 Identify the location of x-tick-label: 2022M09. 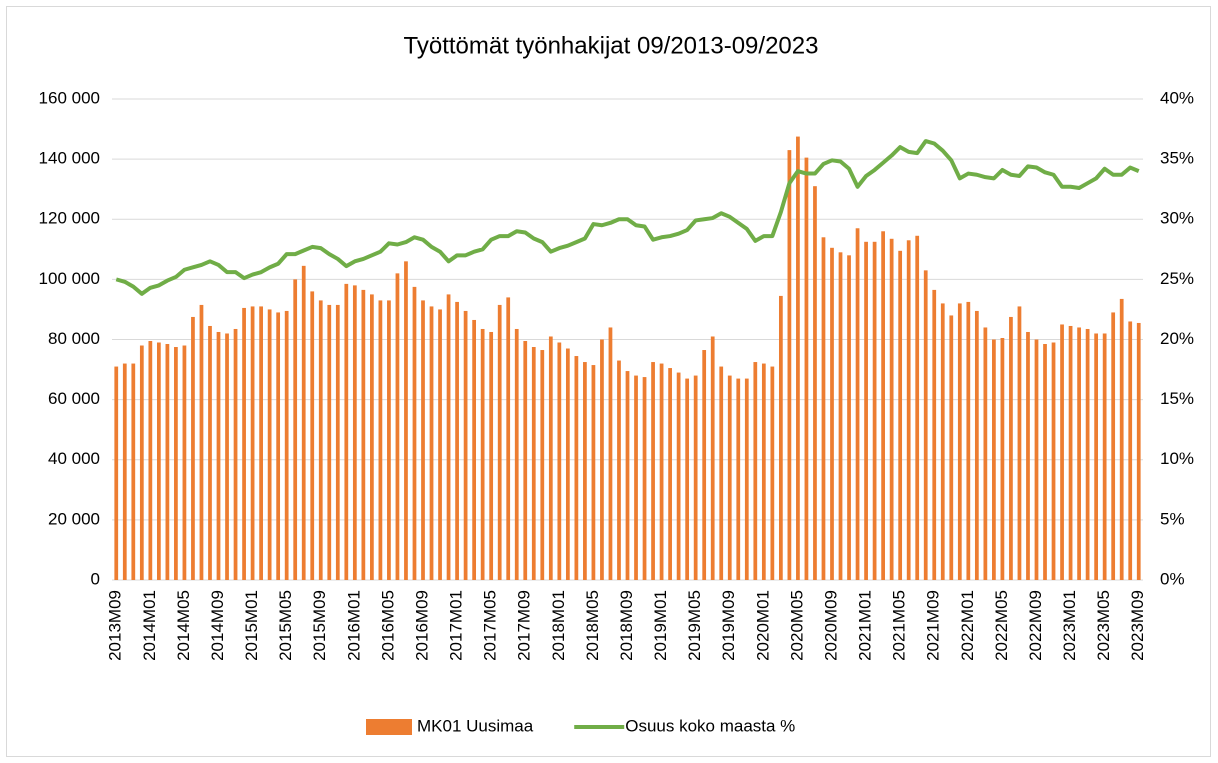
(1035, 625).